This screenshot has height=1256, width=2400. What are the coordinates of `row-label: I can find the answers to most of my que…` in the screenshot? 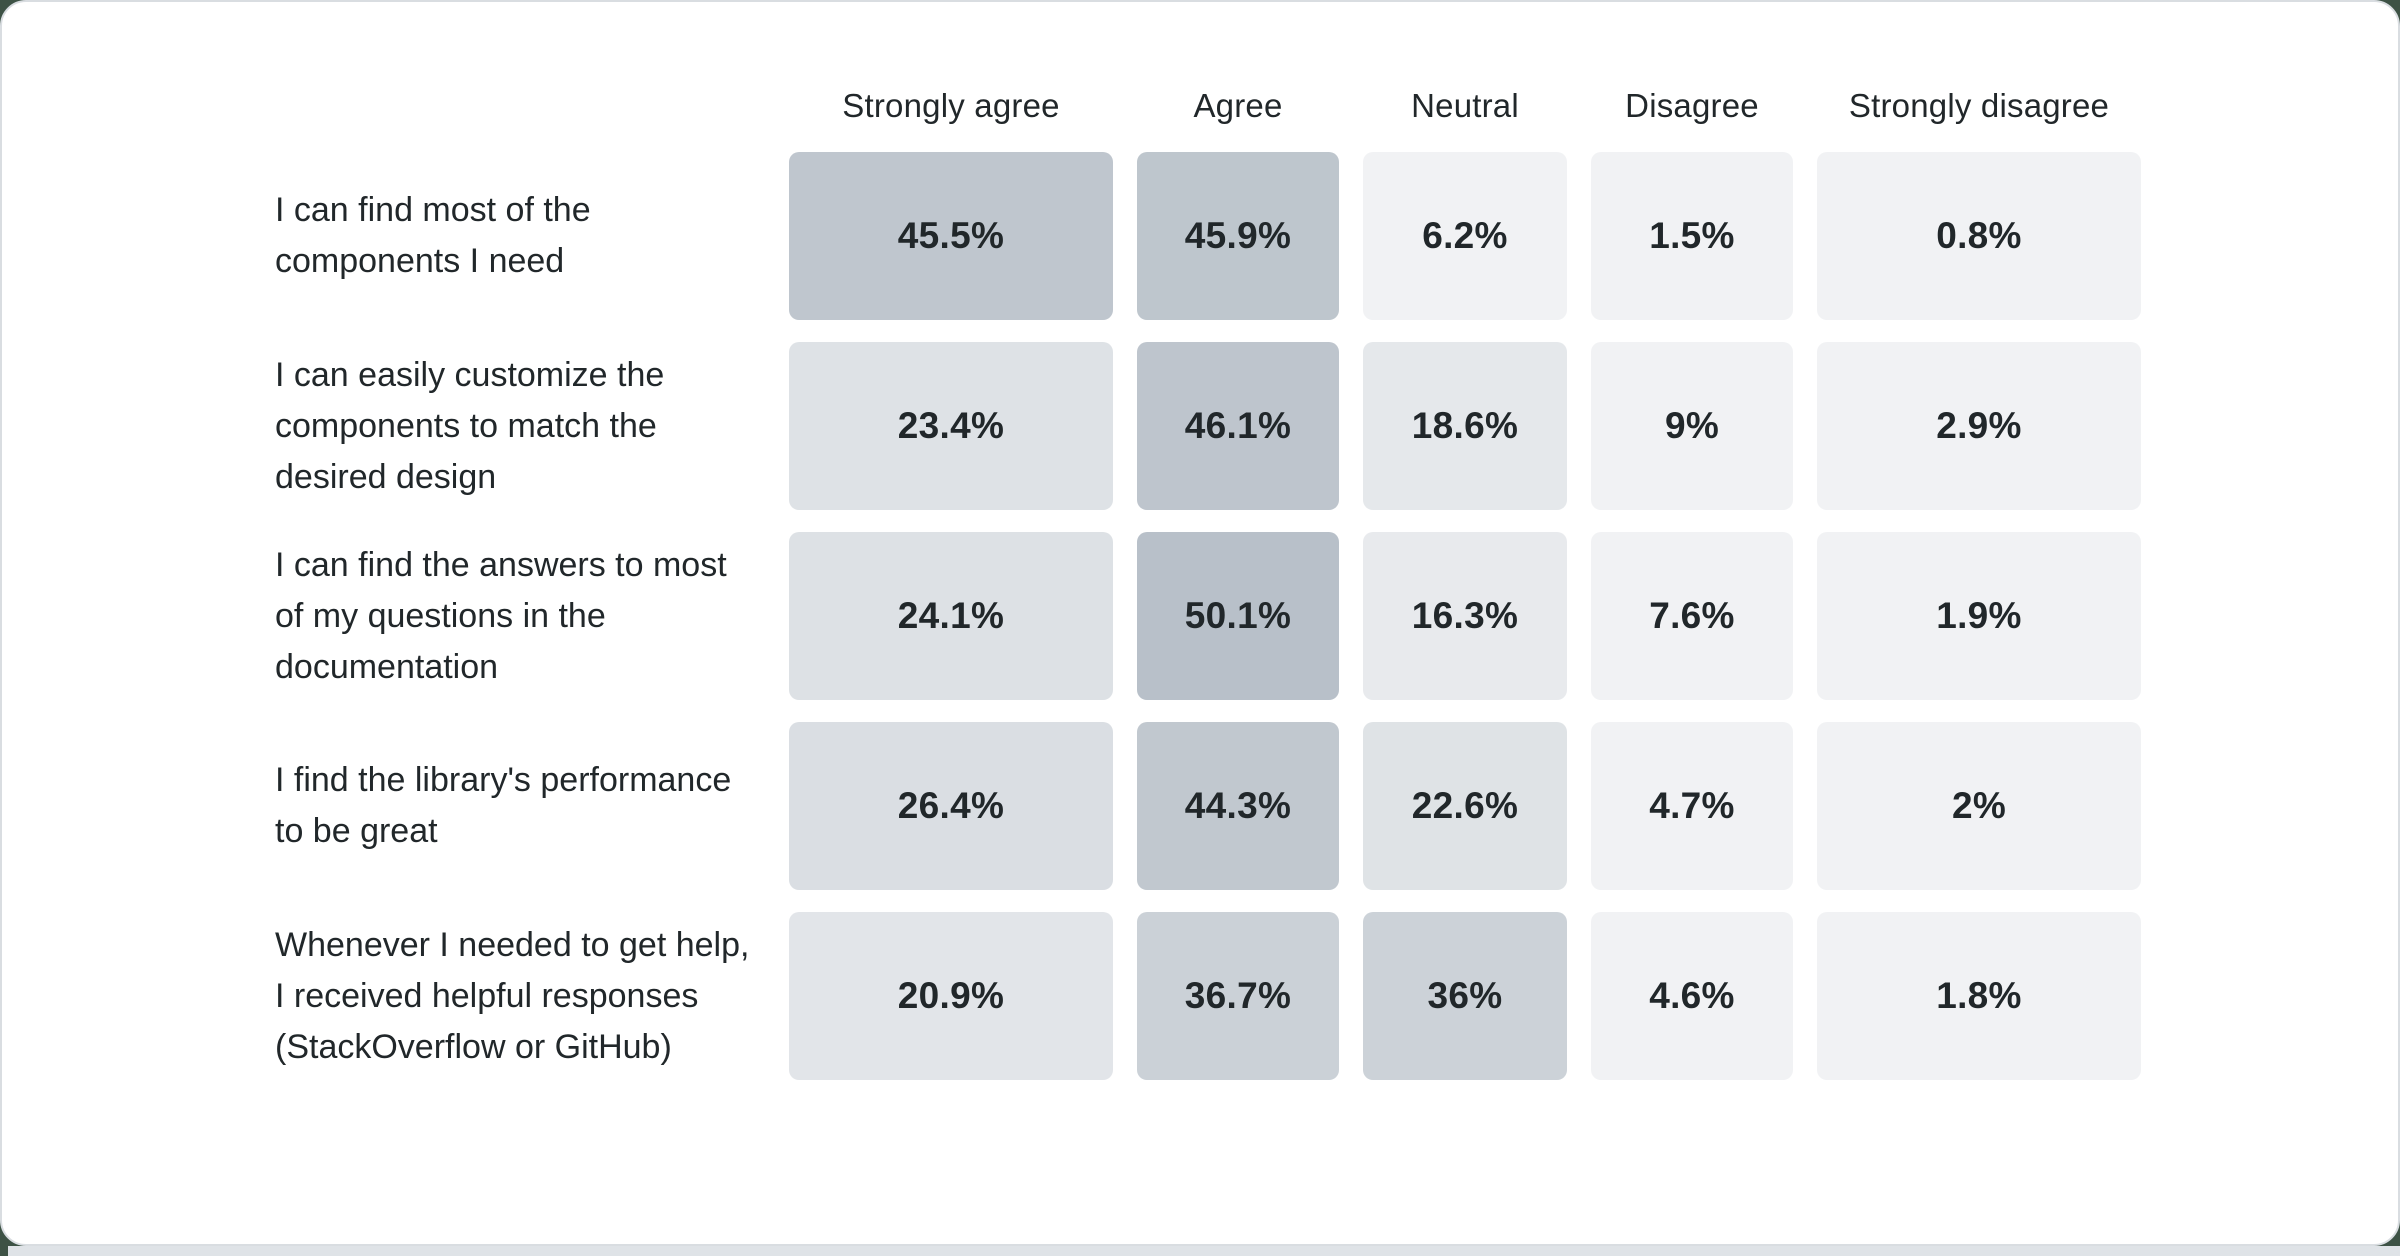 It's located at (501, 615).